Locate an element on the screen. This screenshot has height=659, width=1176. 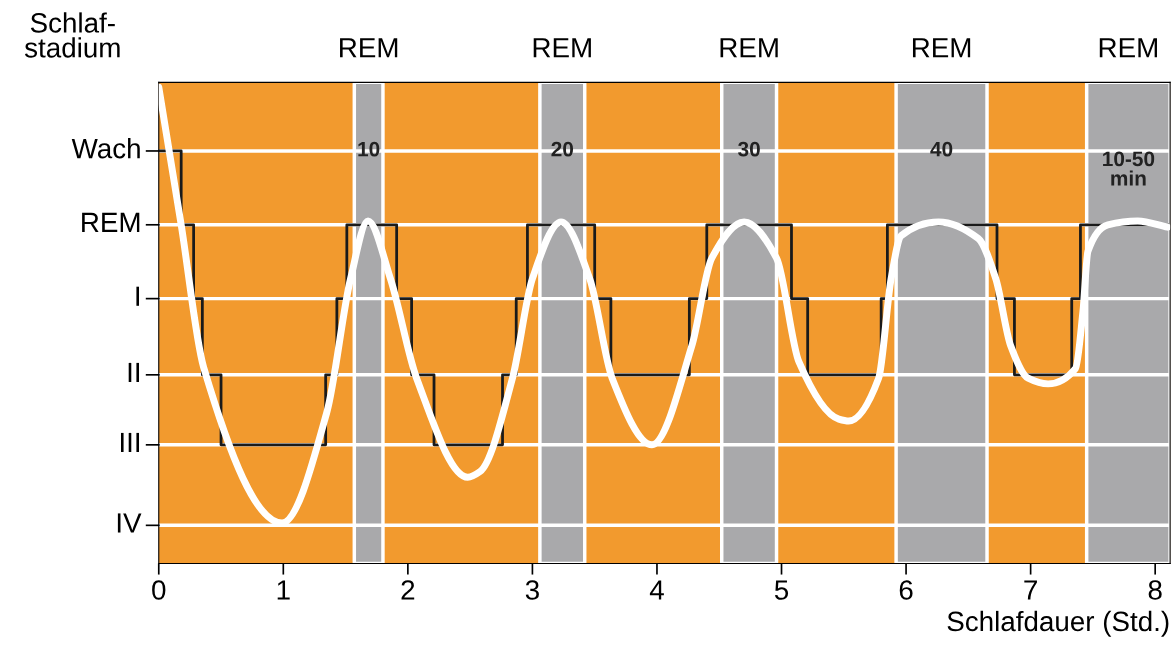
x-tick-label: 1 is located at coordinates (283, 590).